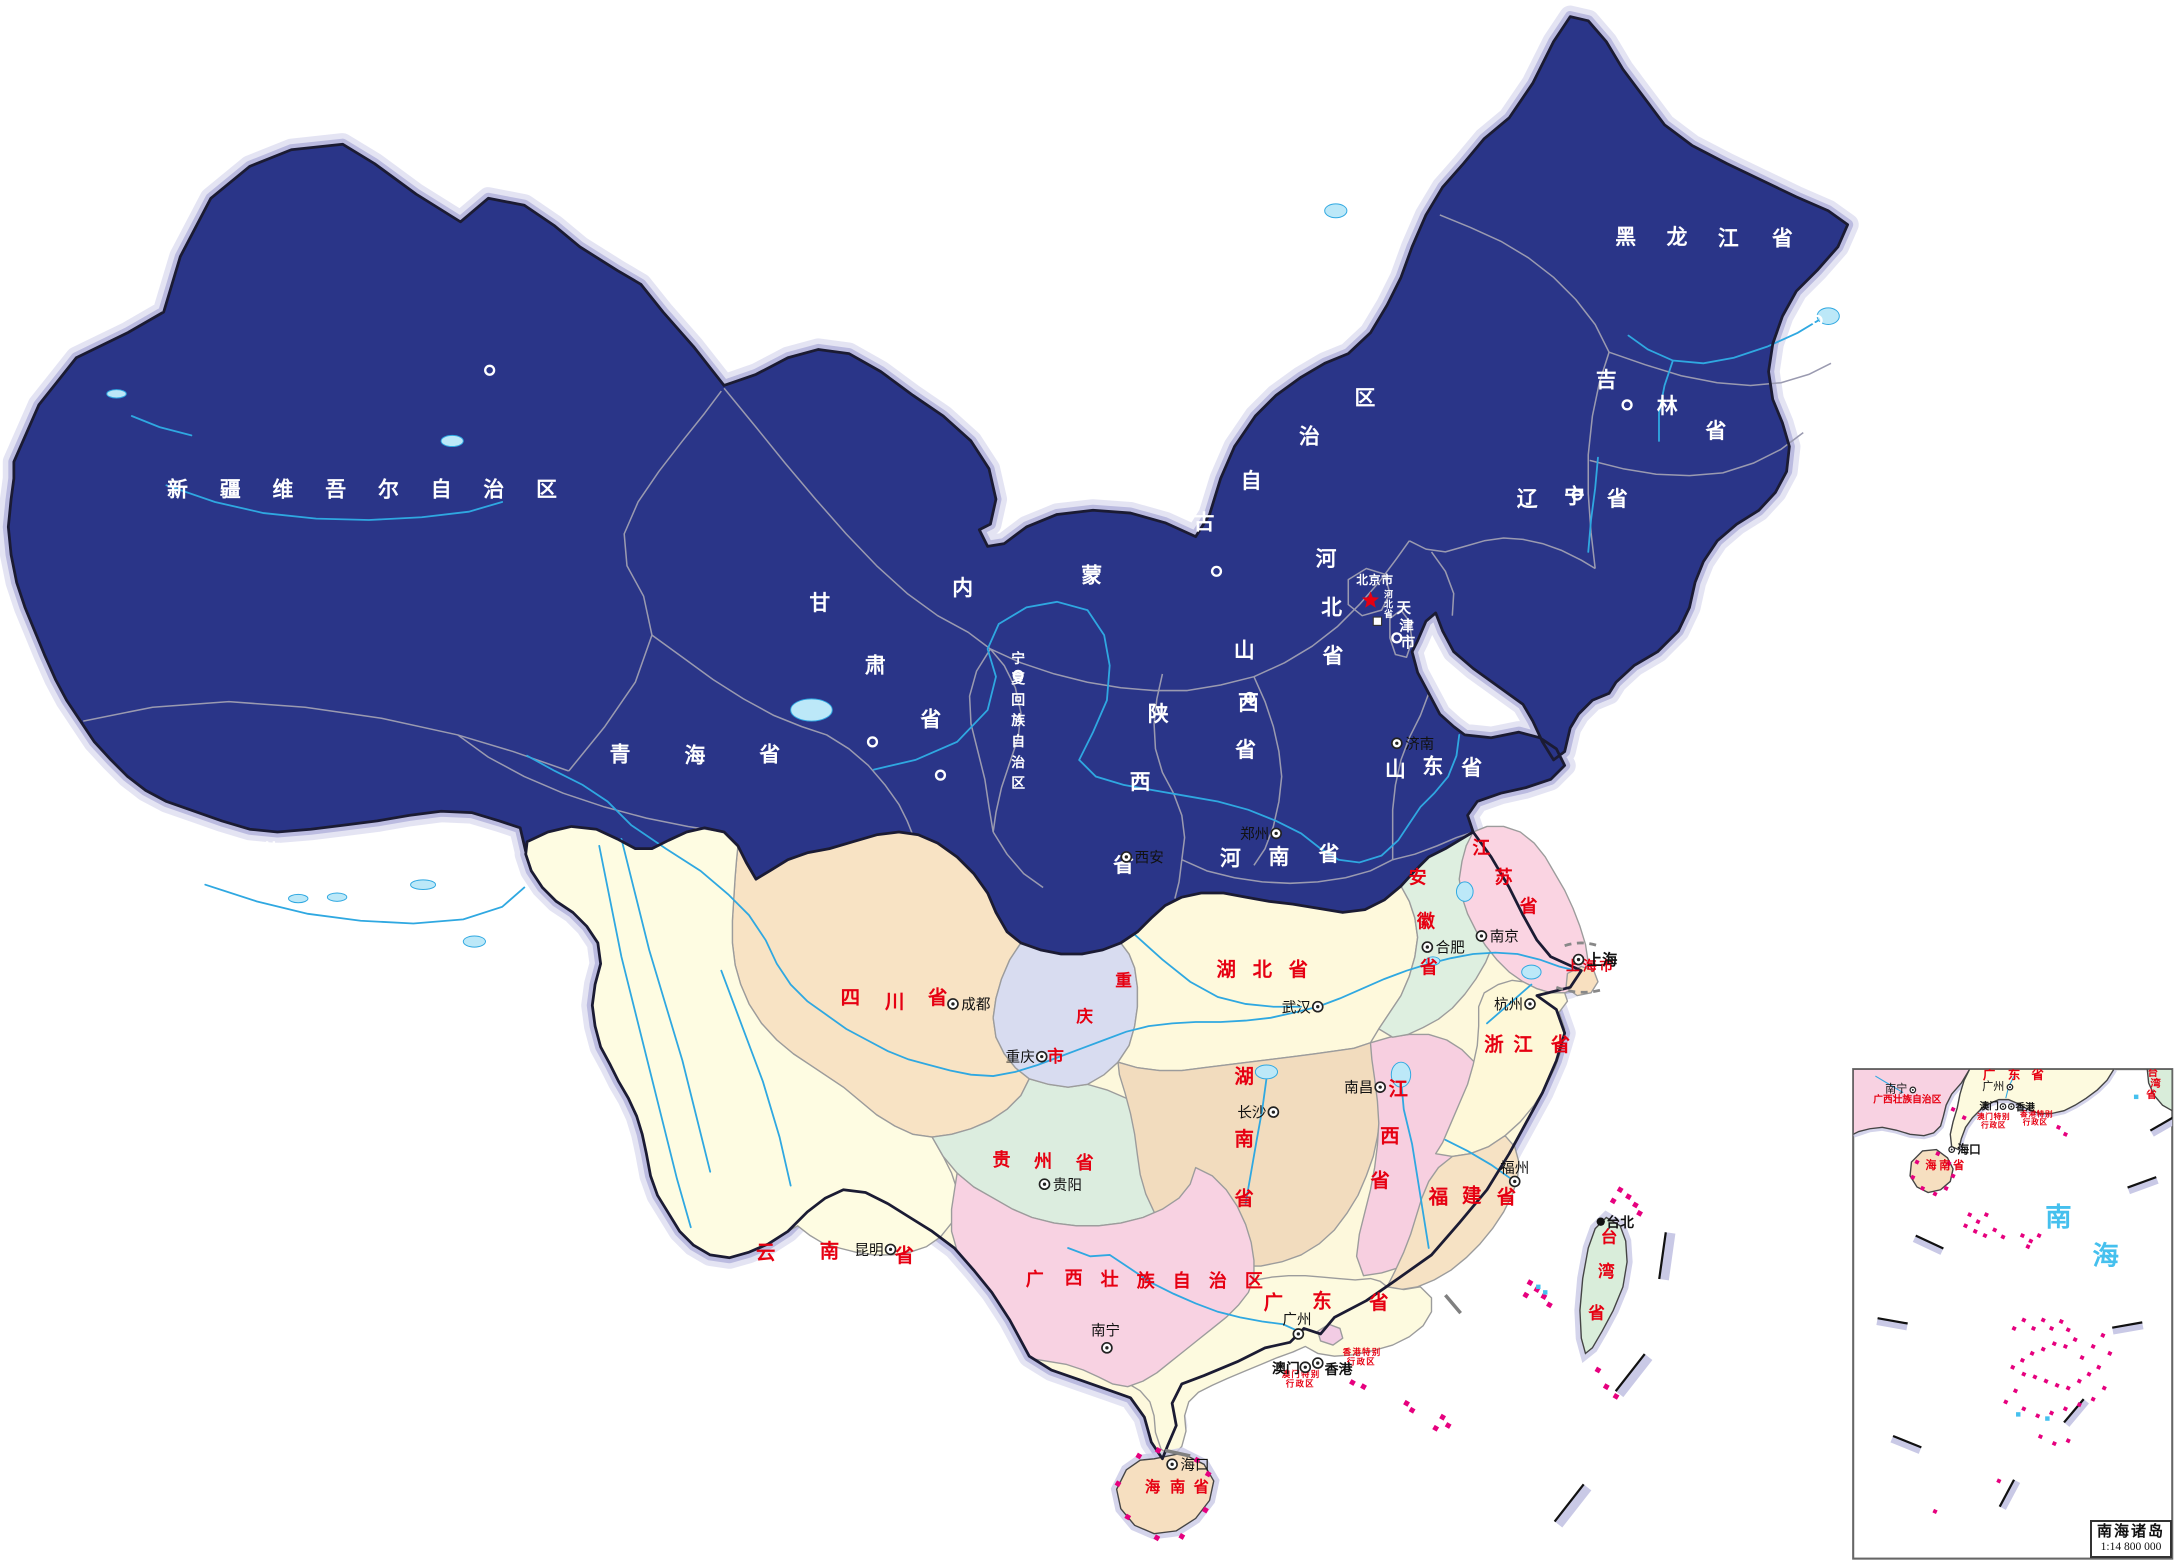 Image resolution: width=2175 pixels, height=1560 pixels. What do you see at coordinates (1389, 1137) in the screenshot?
I see `province-label-jiangxi: 西` at bounding box center [1389, 1137].